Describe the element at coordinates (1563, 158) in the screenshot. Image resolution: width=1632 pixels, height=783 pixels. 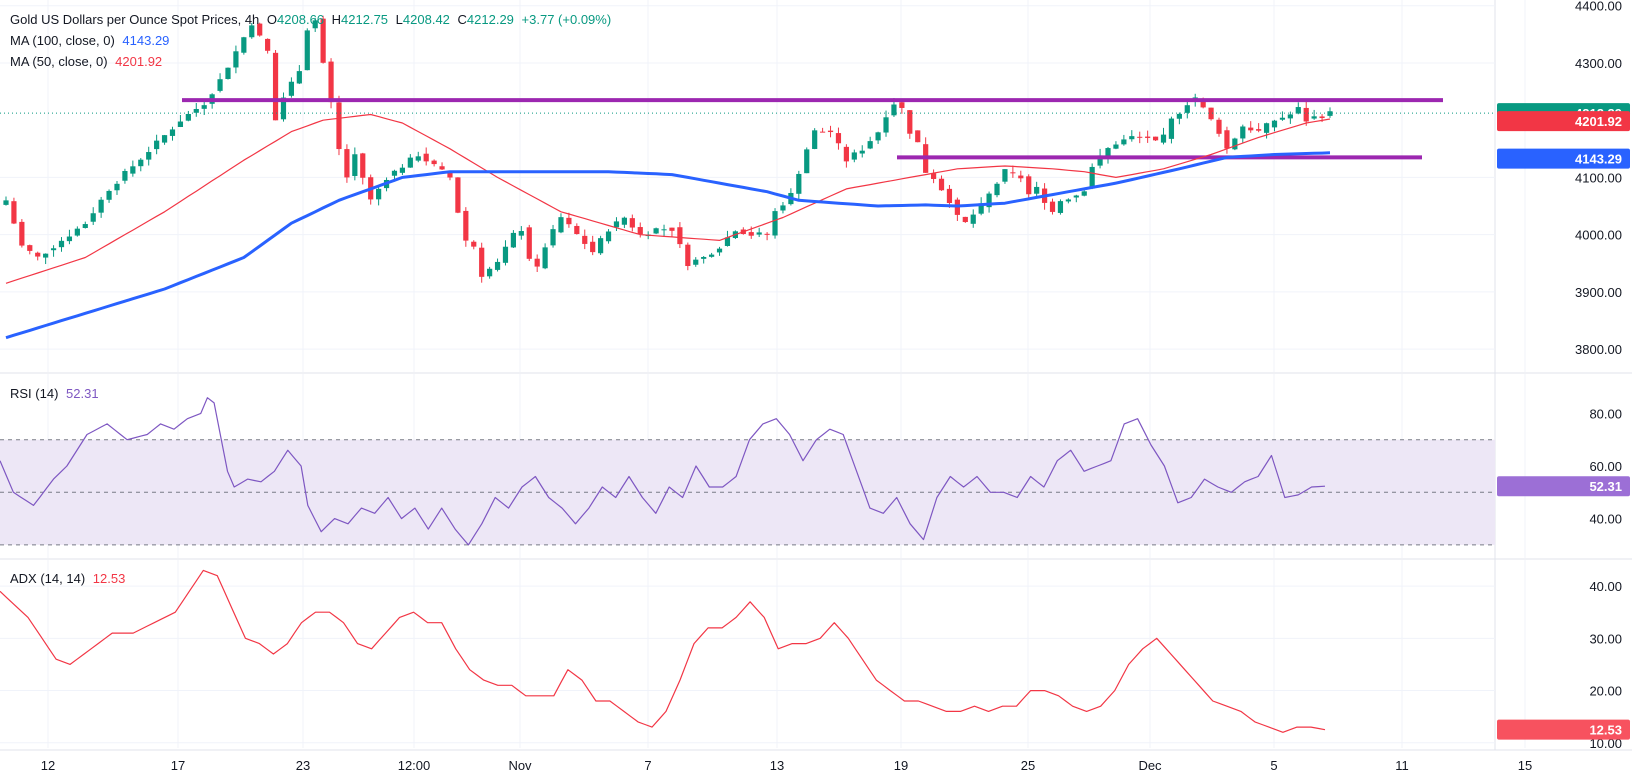
I see `price-tag: 4143.29` at that location.